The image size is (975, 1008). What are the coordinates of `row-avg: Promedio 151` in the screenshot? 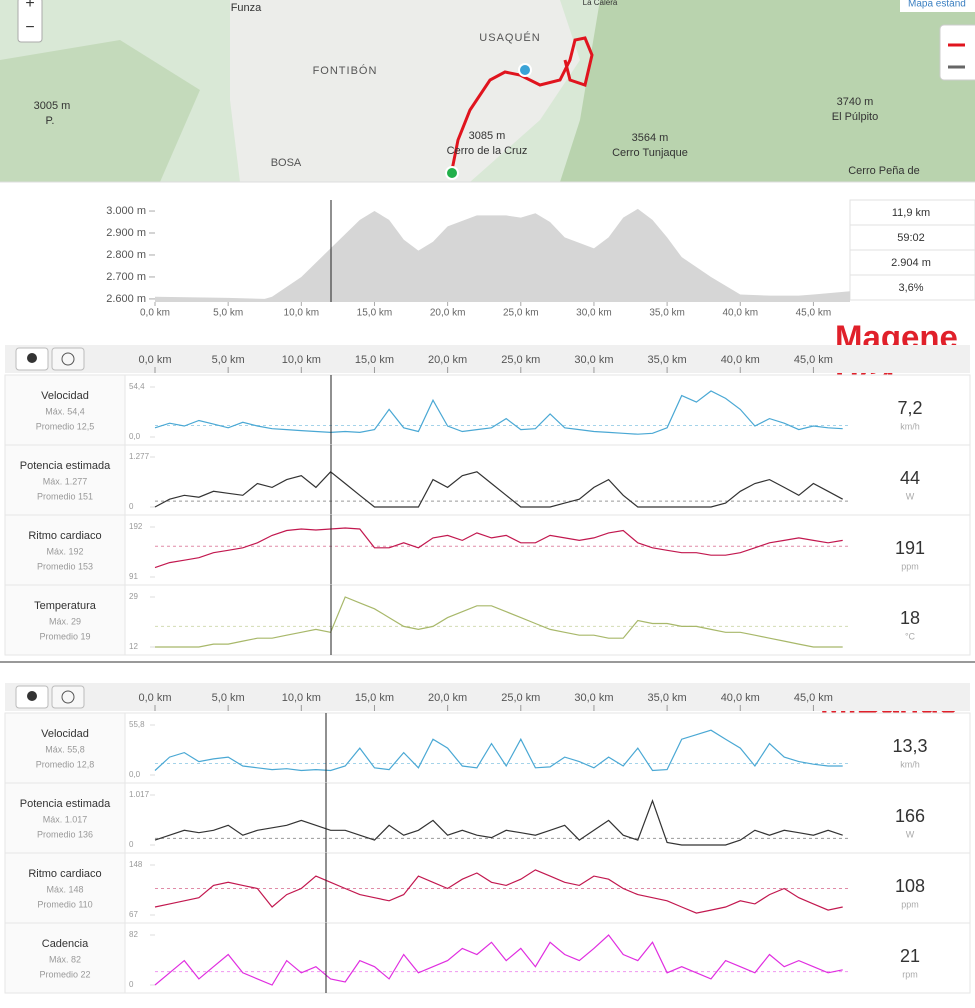 It's located at (65, 496).